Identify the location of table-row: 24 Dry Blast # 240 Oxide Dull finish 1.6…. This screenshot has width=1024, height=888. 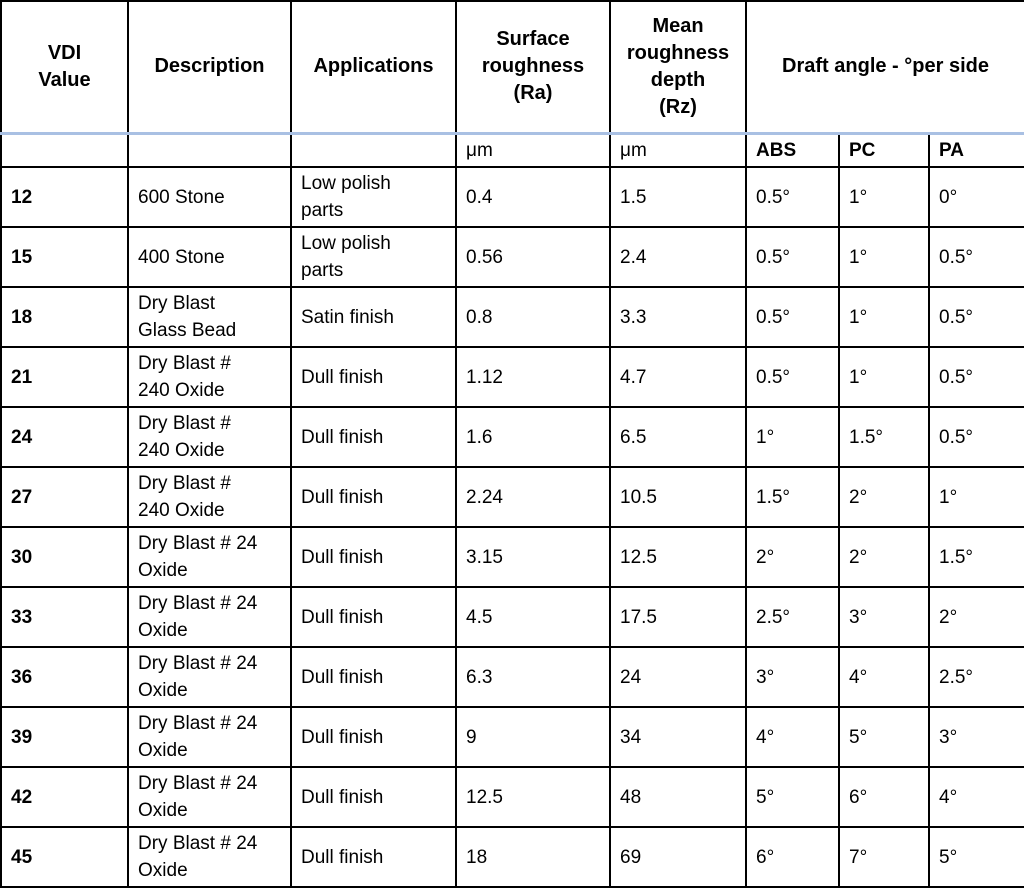
(512, 437).